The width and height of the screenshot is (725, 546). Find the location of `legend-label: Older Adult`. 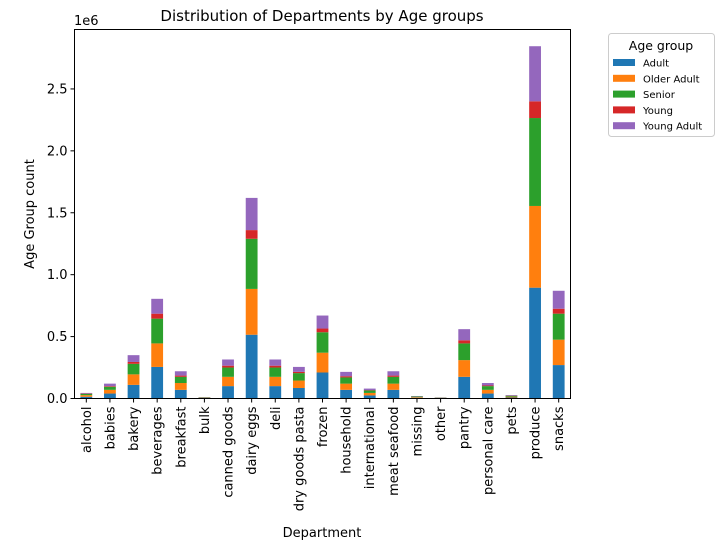

legend-label: Older Adult is located at coordinates (671, 79).